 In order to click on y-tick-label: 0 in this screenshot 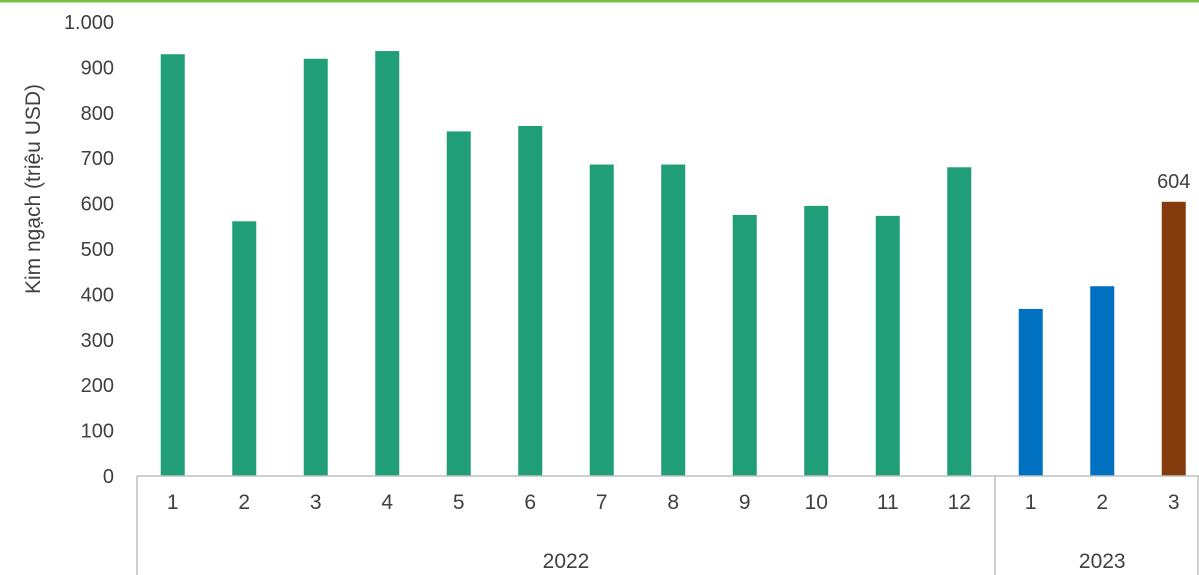, I will do `click(108, 477)`.